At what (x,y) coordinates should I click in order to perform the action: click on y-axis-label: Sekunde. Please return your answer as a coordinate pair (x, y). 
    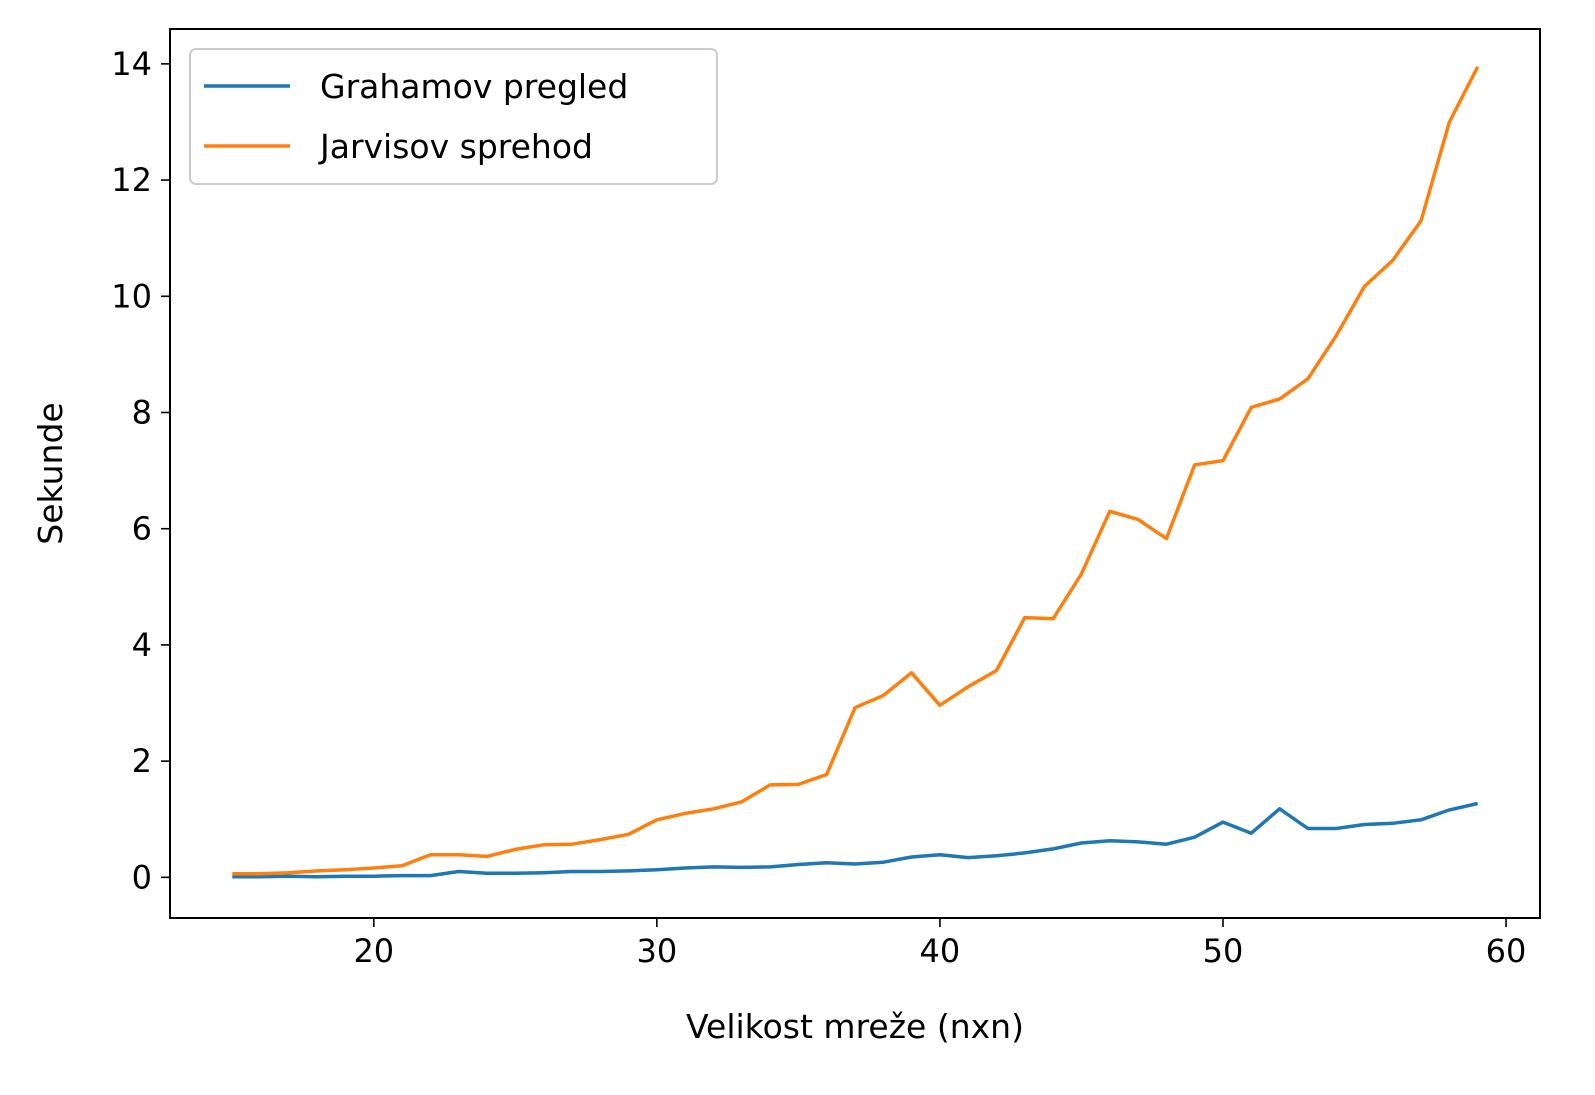
    Looking at the image, I should click on (50, 473).